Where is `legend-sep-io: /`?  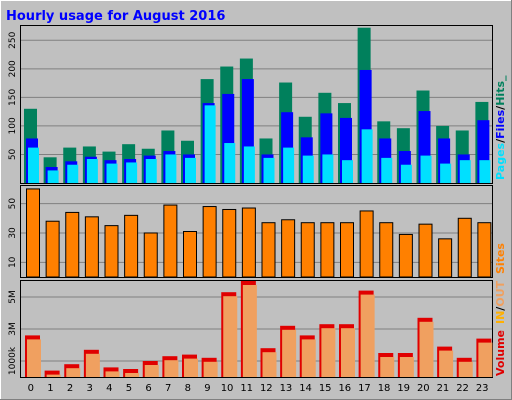 legend-sep-io: / is located at coordinates (500, 308).